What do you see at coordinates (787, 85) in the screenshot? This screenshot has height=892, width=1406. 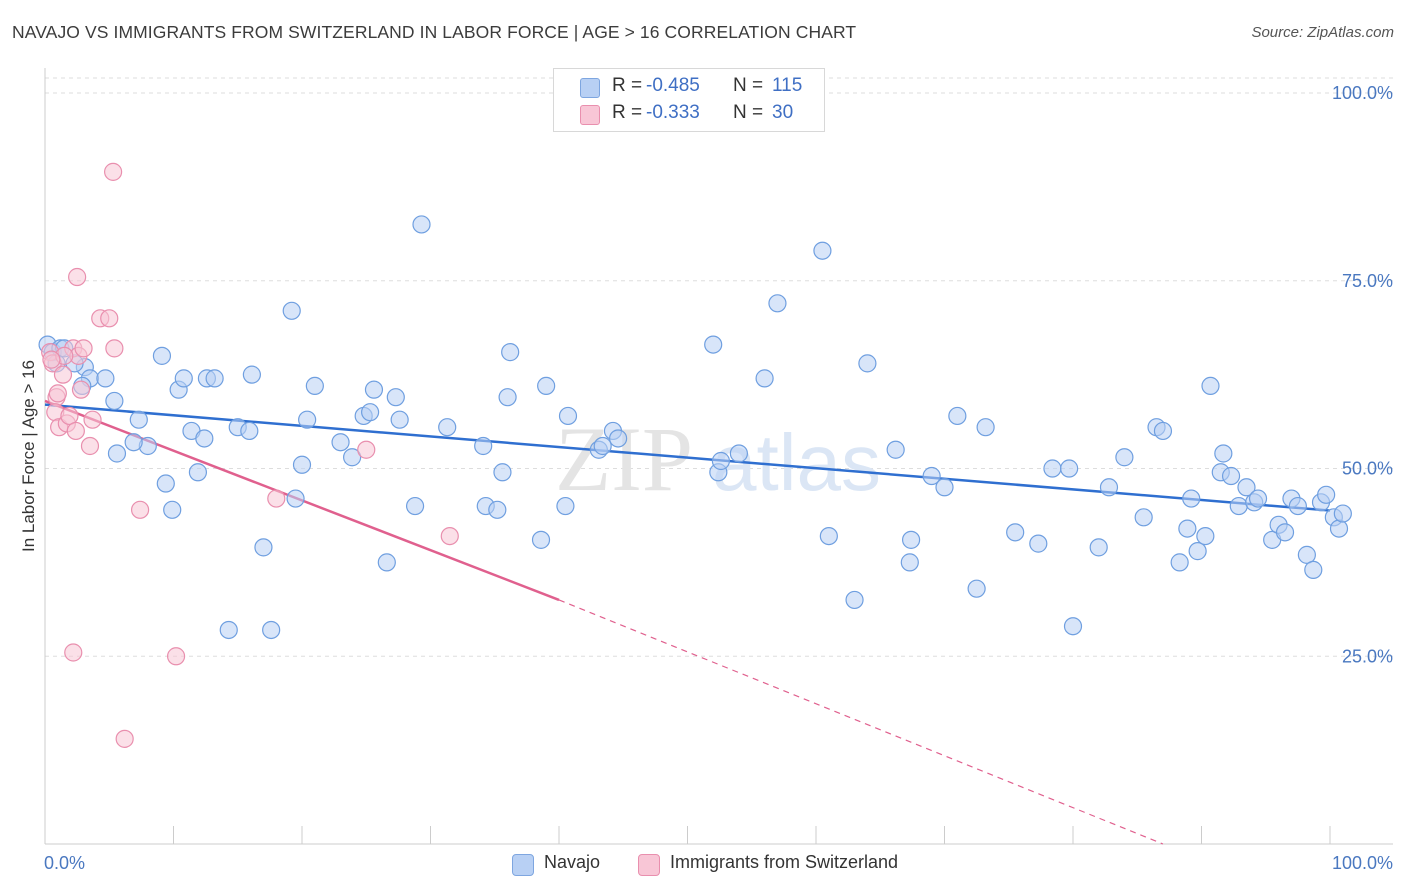 I see `legend-n-value: 115` at bounding box center [787, 85].